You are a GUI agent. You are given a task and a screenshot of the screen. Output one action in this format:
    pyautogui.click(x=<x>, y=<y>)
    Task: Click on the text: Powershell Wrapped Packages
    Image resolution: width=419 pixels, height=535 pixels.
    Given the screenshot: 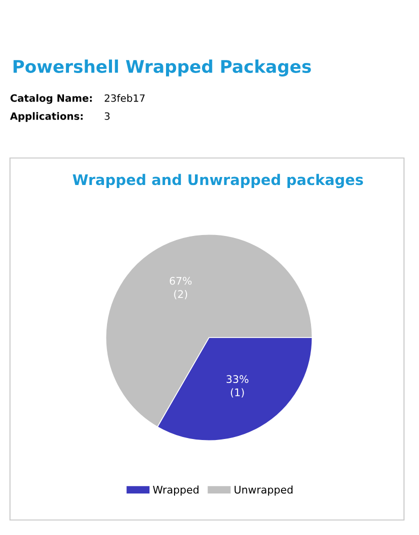 What is the action you would take?
    pyautogui.click(x=162, y=68)
    